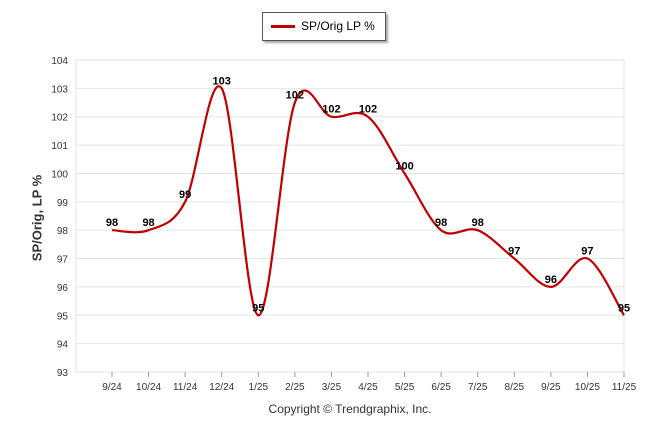 The image size is (646, 434). I want to click on x-tick-label: 12/24, so click(221, 387).